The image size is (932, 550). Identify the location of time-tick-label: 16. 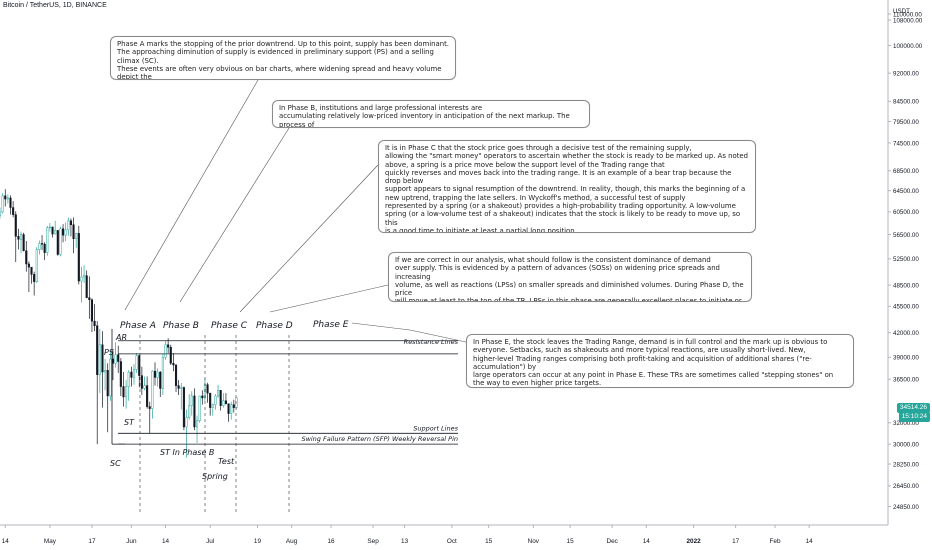
(331, 541).